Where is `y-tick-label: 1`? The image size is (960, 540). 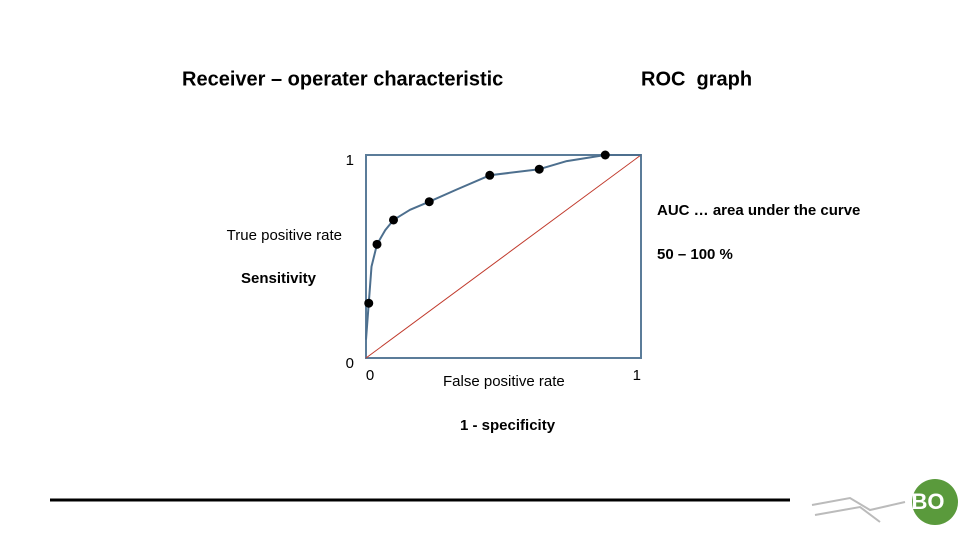 y-tick-label: 1 is located at coordinates (350, 160).